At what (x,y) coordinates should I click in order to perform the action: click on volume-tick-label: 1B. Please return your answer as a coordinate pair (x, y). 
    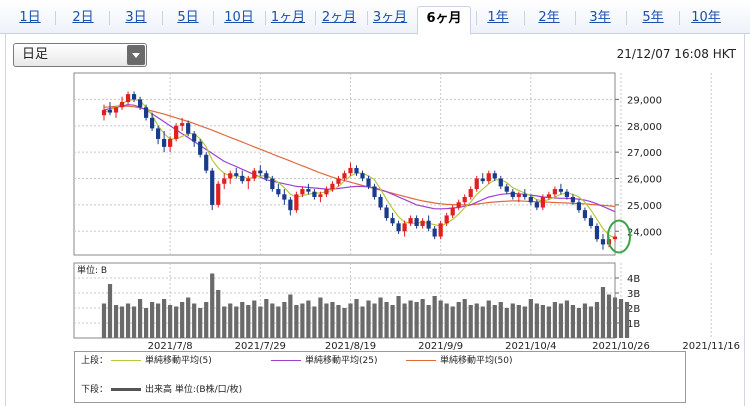
    Looking at the image, I should click on (633, 324).